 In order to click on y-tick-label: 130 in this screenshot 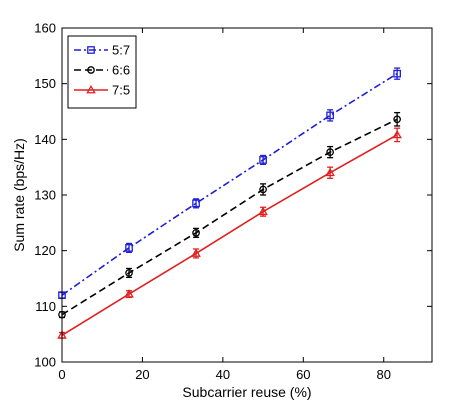, I will do `click(45, 195)`.